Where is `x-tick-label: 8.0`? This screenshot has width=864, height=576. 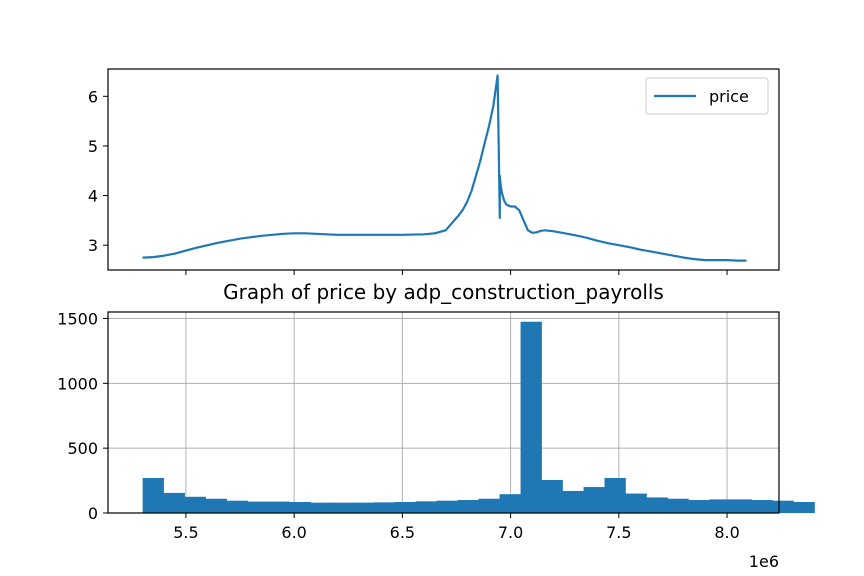
x-tick-label: 8.0 is located at coordinates (726, 532).